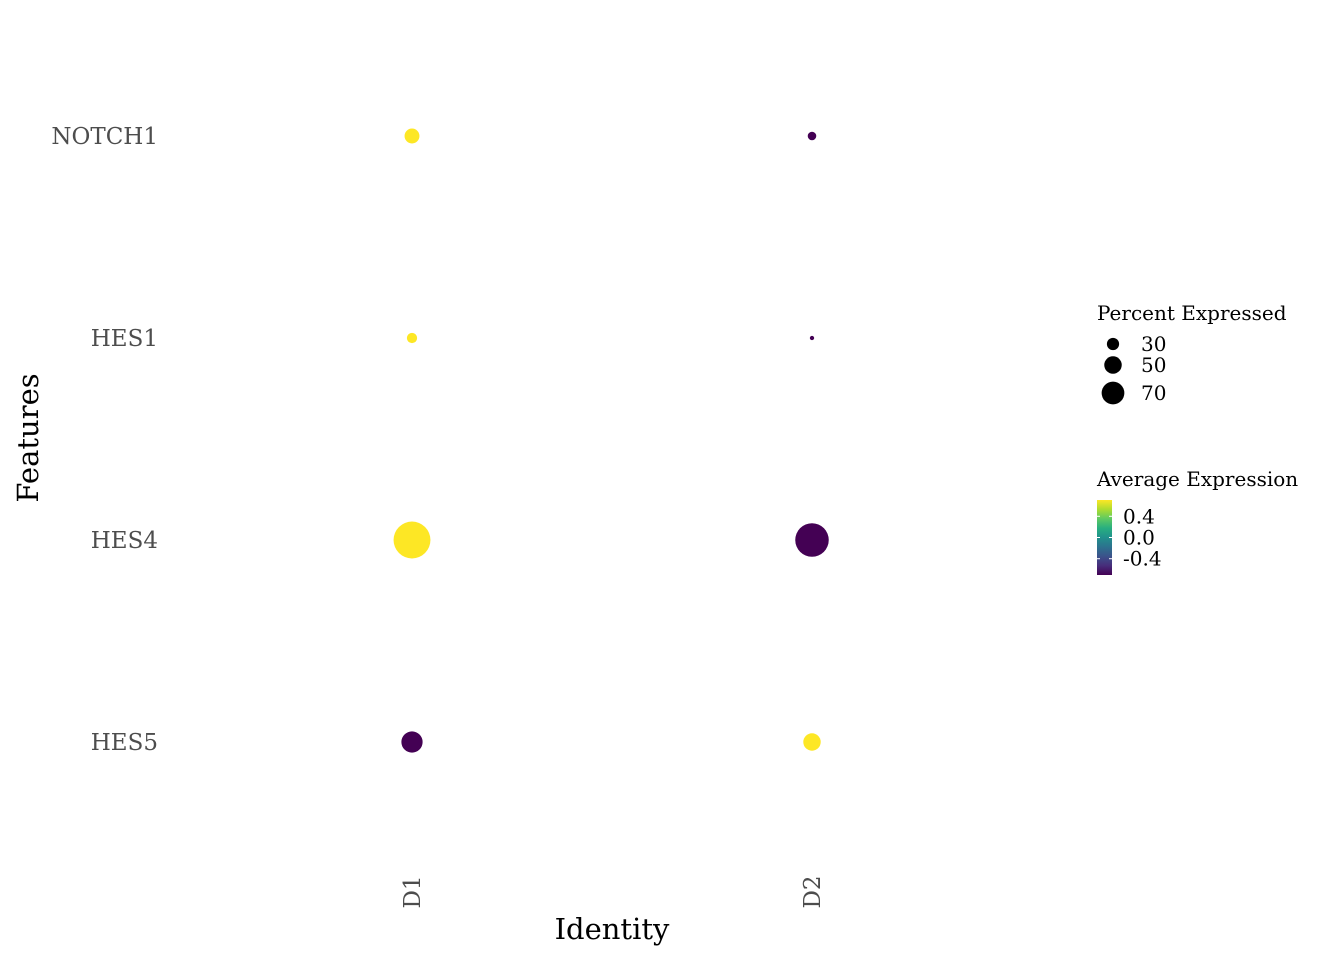 The image size is (1344, 960). I want to click on color-legend-title: Average Expression, so click(1197, 479).